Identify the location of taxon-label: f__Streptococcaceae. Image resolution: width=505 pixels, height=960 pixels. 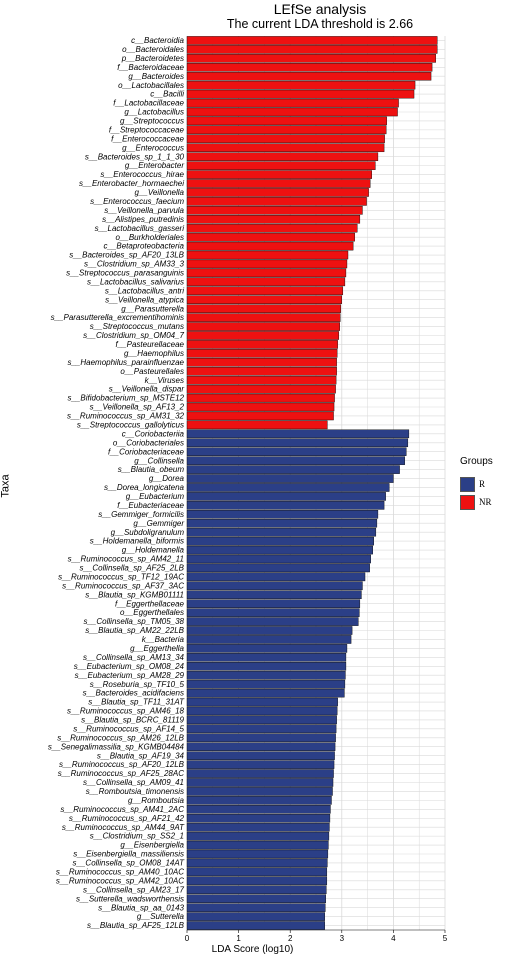
(147, 129).